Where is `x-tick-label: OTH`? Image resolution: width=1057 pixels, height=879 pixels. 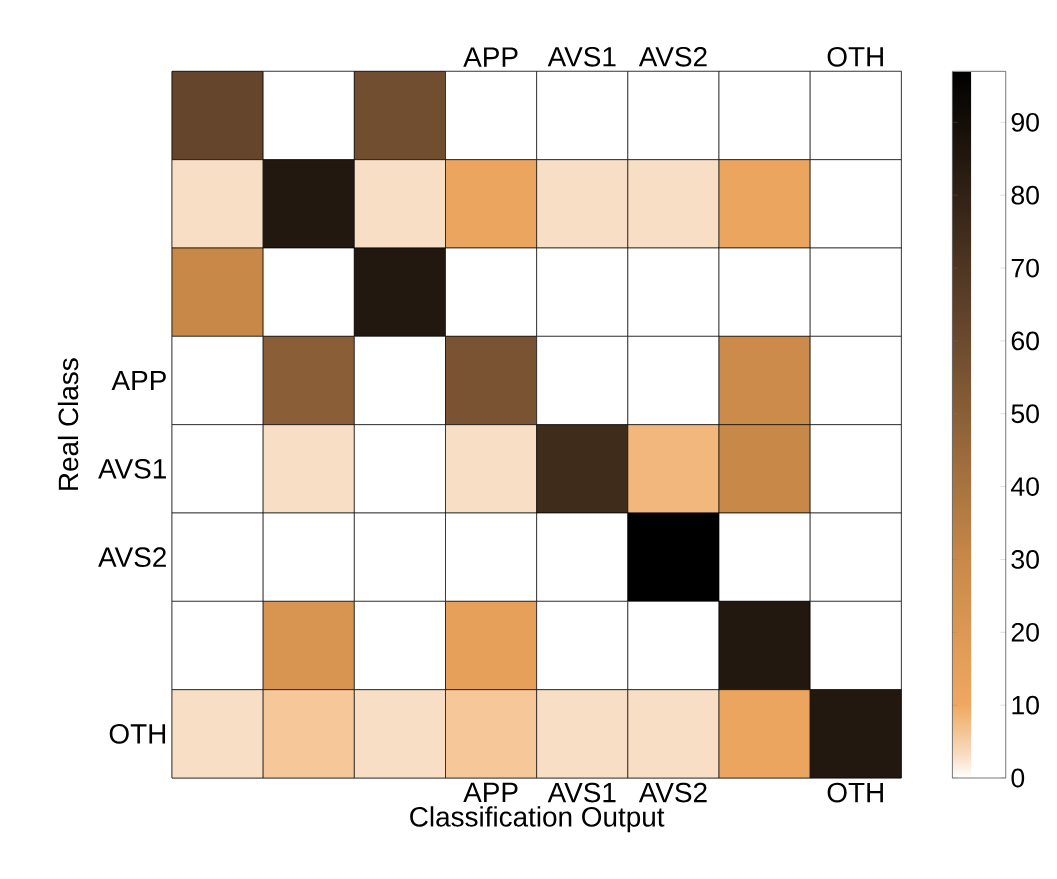
x-tick-label: OTH is located at coordinates (855, 792).